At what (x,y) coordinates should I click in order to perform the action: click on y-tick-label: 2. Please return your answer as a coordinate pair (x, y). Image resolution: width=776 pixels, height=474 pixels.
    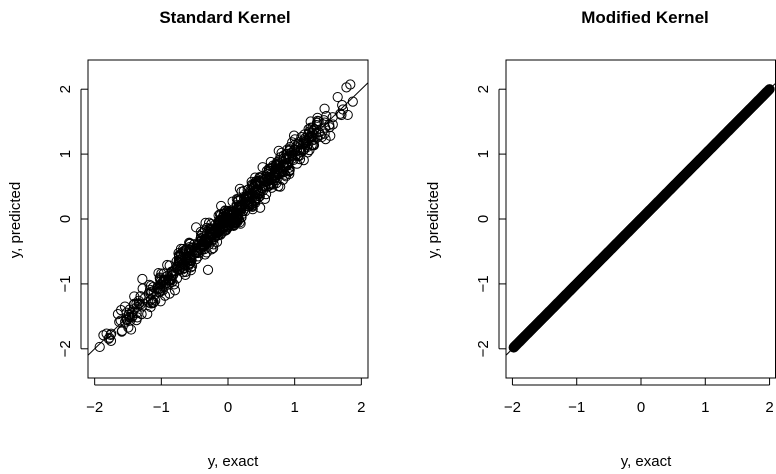
    Looking at the image, I should click on (483, 89).